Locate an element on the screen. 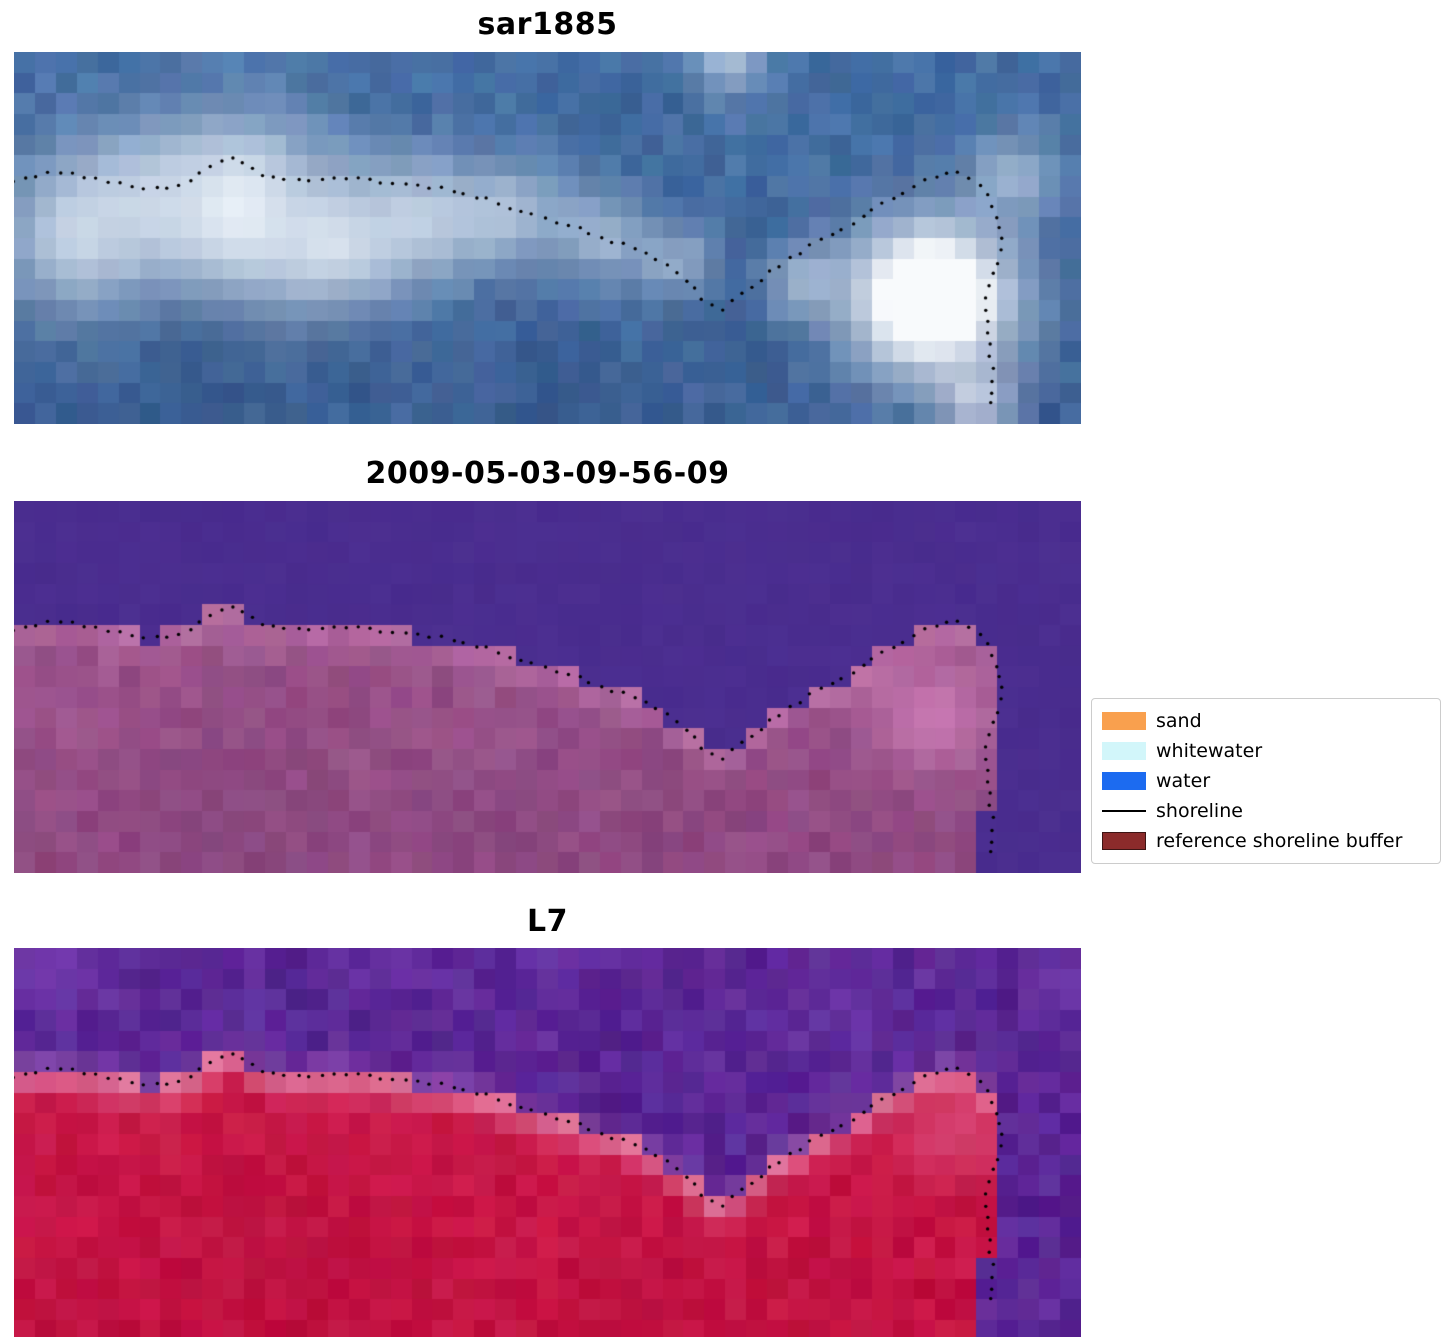  sand-swatch is located at coordinates (1124, 721).